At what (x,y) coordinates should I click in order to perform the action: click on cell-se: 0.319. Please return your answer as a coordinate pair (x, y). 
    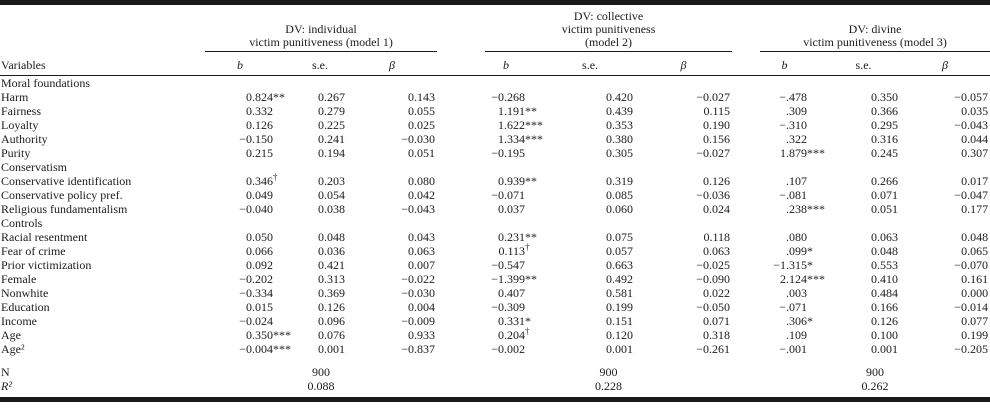
    Looking at the image, I should click on (590, 181).